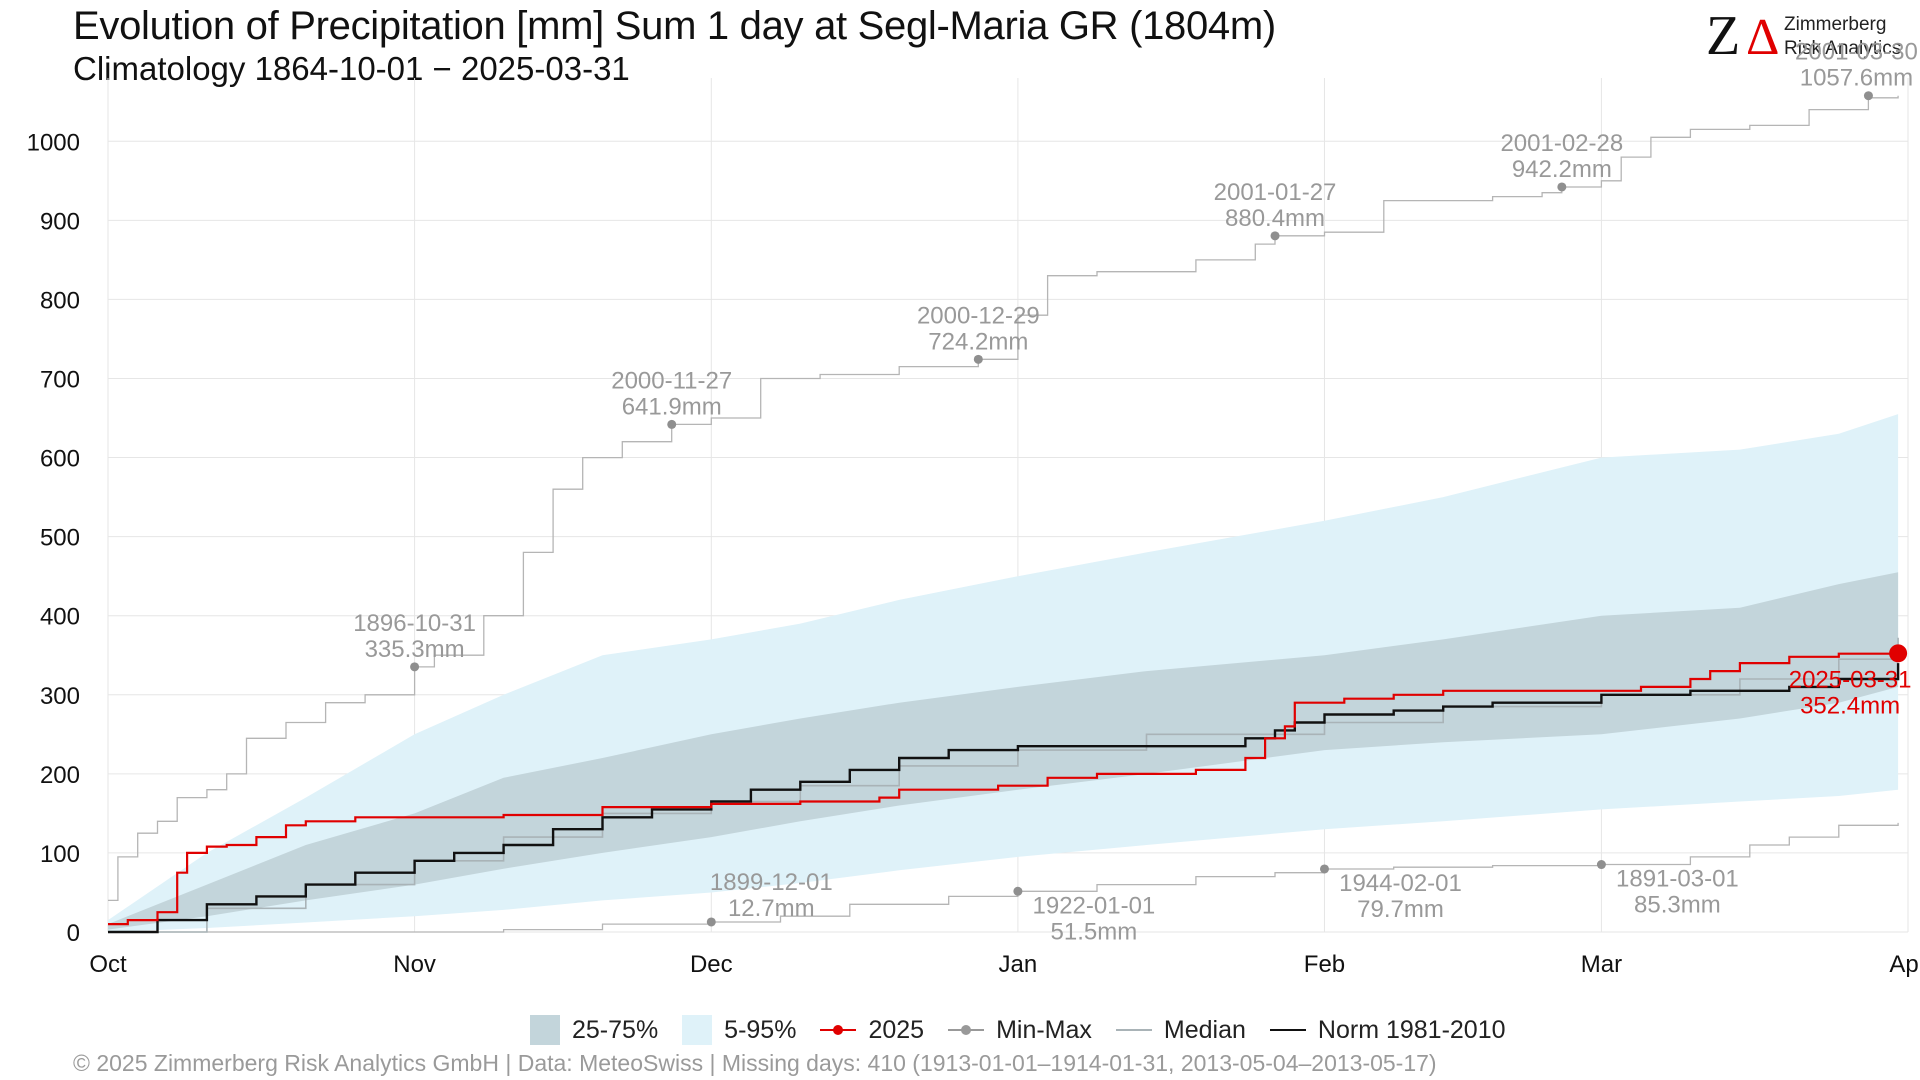  What do you see at coordinates (60, 300) in the screenshot?
I see `y-tick-label: 800` at bounding box center [60, 300].